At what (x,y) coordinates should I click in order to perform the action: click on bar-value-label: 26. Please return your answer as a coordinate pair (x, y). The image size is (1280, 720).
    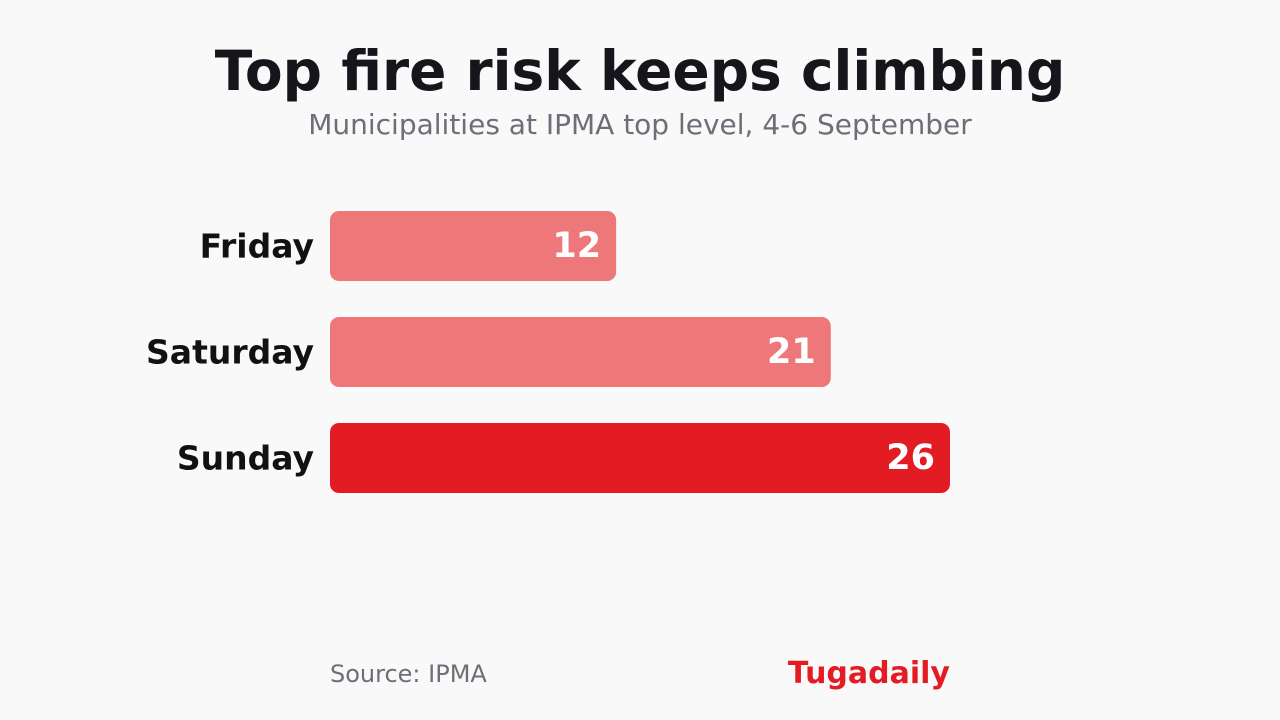
    Looking at the image, I should click on (910, 458).